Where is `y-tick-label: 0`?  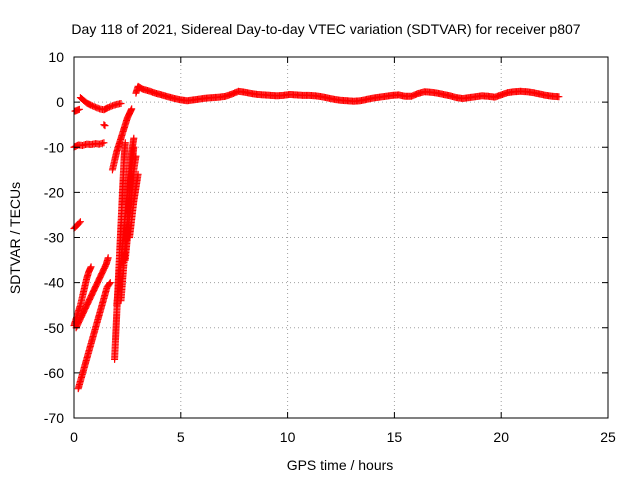 y-tick-label: 0 is located at coordinates (60, 102).